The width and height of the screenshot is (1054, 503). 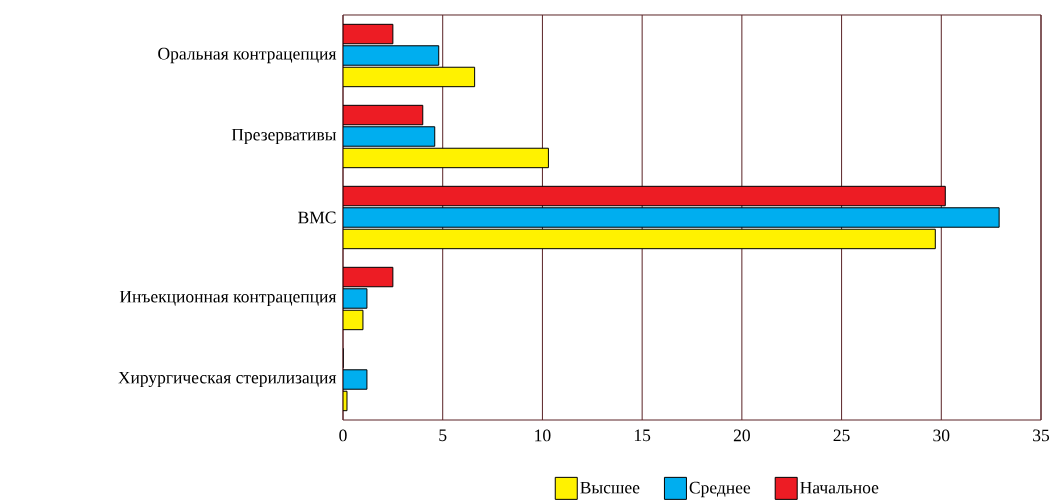 I want to click on legend-label: Начальное, so click(x=839, y=487).